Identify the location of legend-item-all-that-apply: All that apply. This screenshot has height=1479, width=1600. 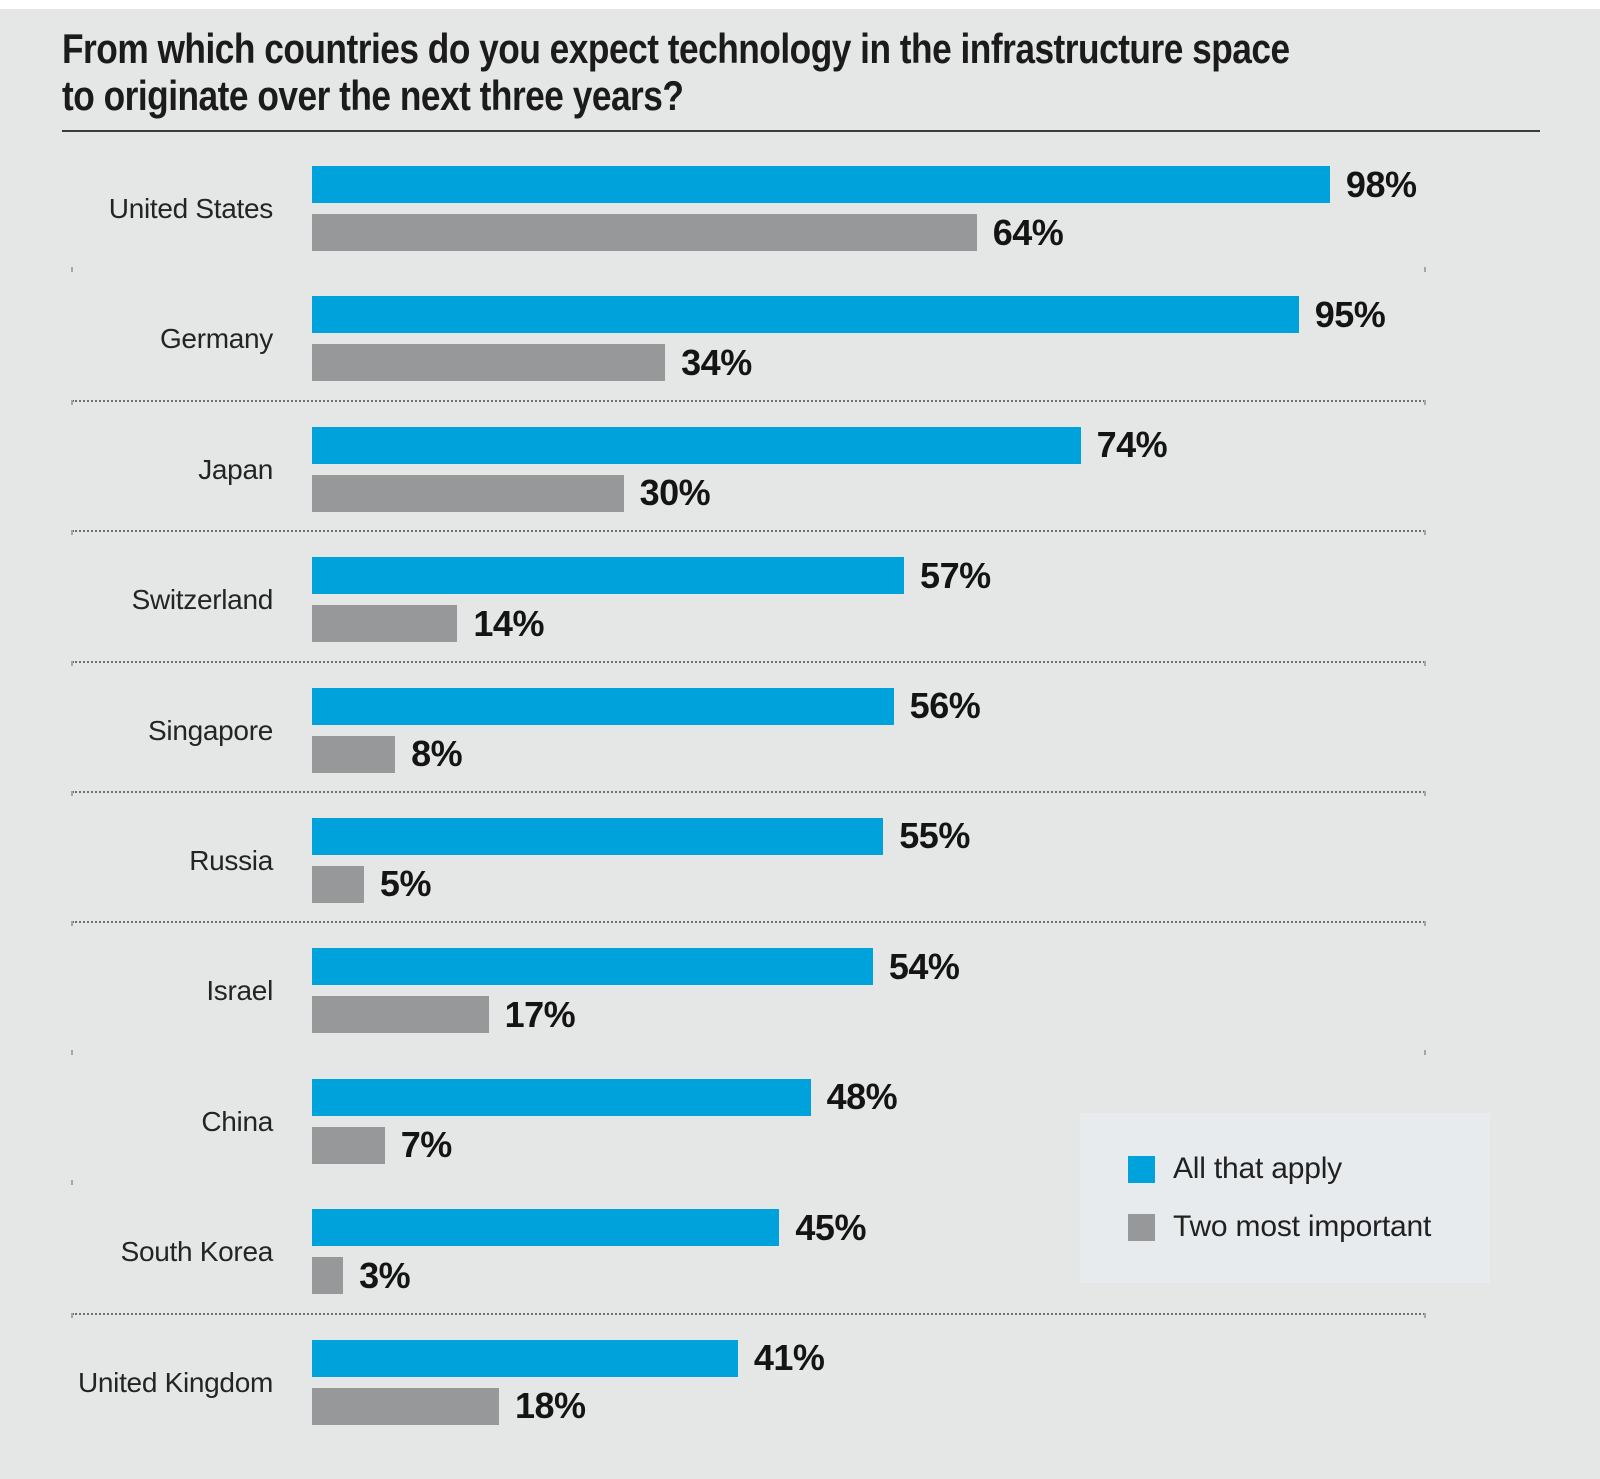
(1309, 1169).